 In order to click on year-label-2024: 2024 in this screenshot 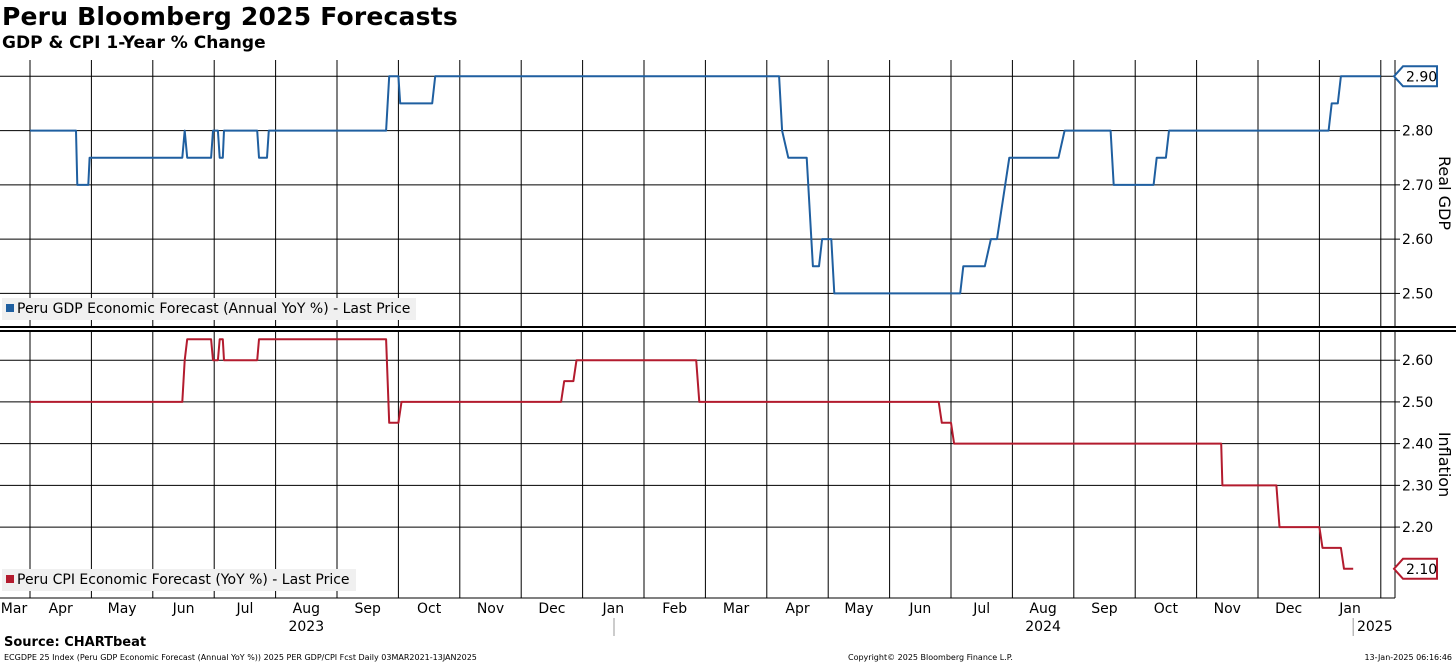, I will do `click(1043, 627)`.